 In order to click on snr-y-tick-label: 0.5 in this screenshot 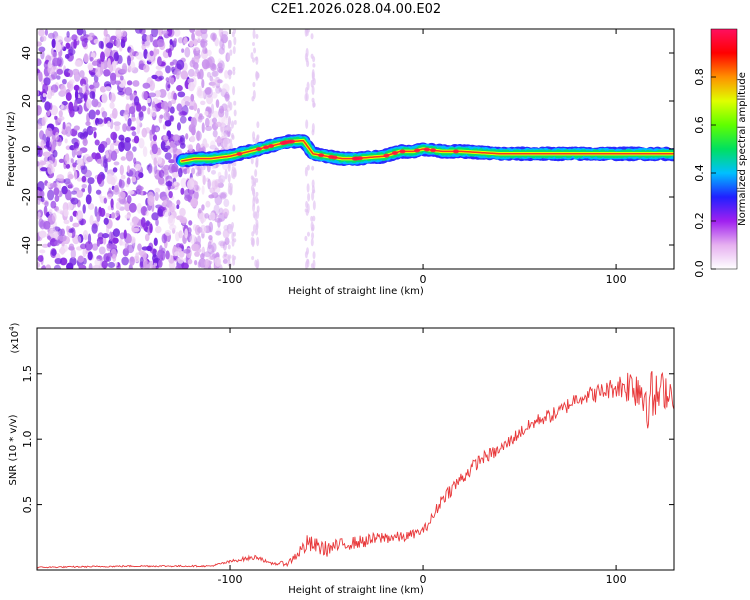, I will do `click(27, 505)`.